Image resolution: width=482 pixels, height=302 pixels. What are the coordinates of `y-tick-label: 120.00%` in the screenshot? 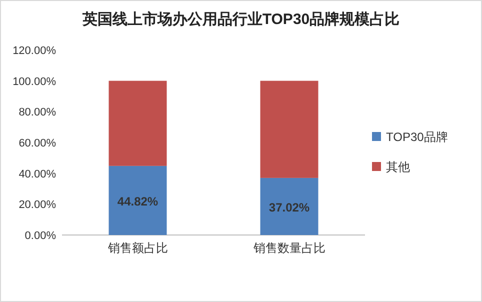 It's located at (34, 51).